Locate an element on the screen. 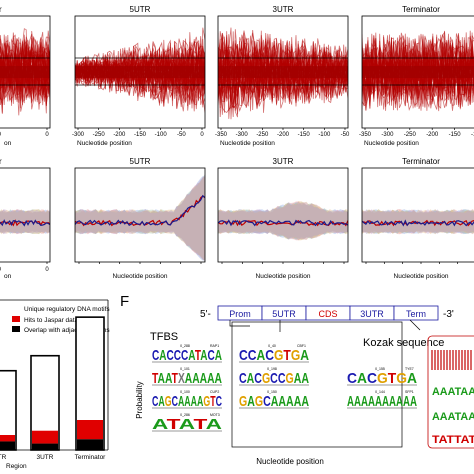  logo-letters: CACCCATACA is located at coordinates (187, 355).